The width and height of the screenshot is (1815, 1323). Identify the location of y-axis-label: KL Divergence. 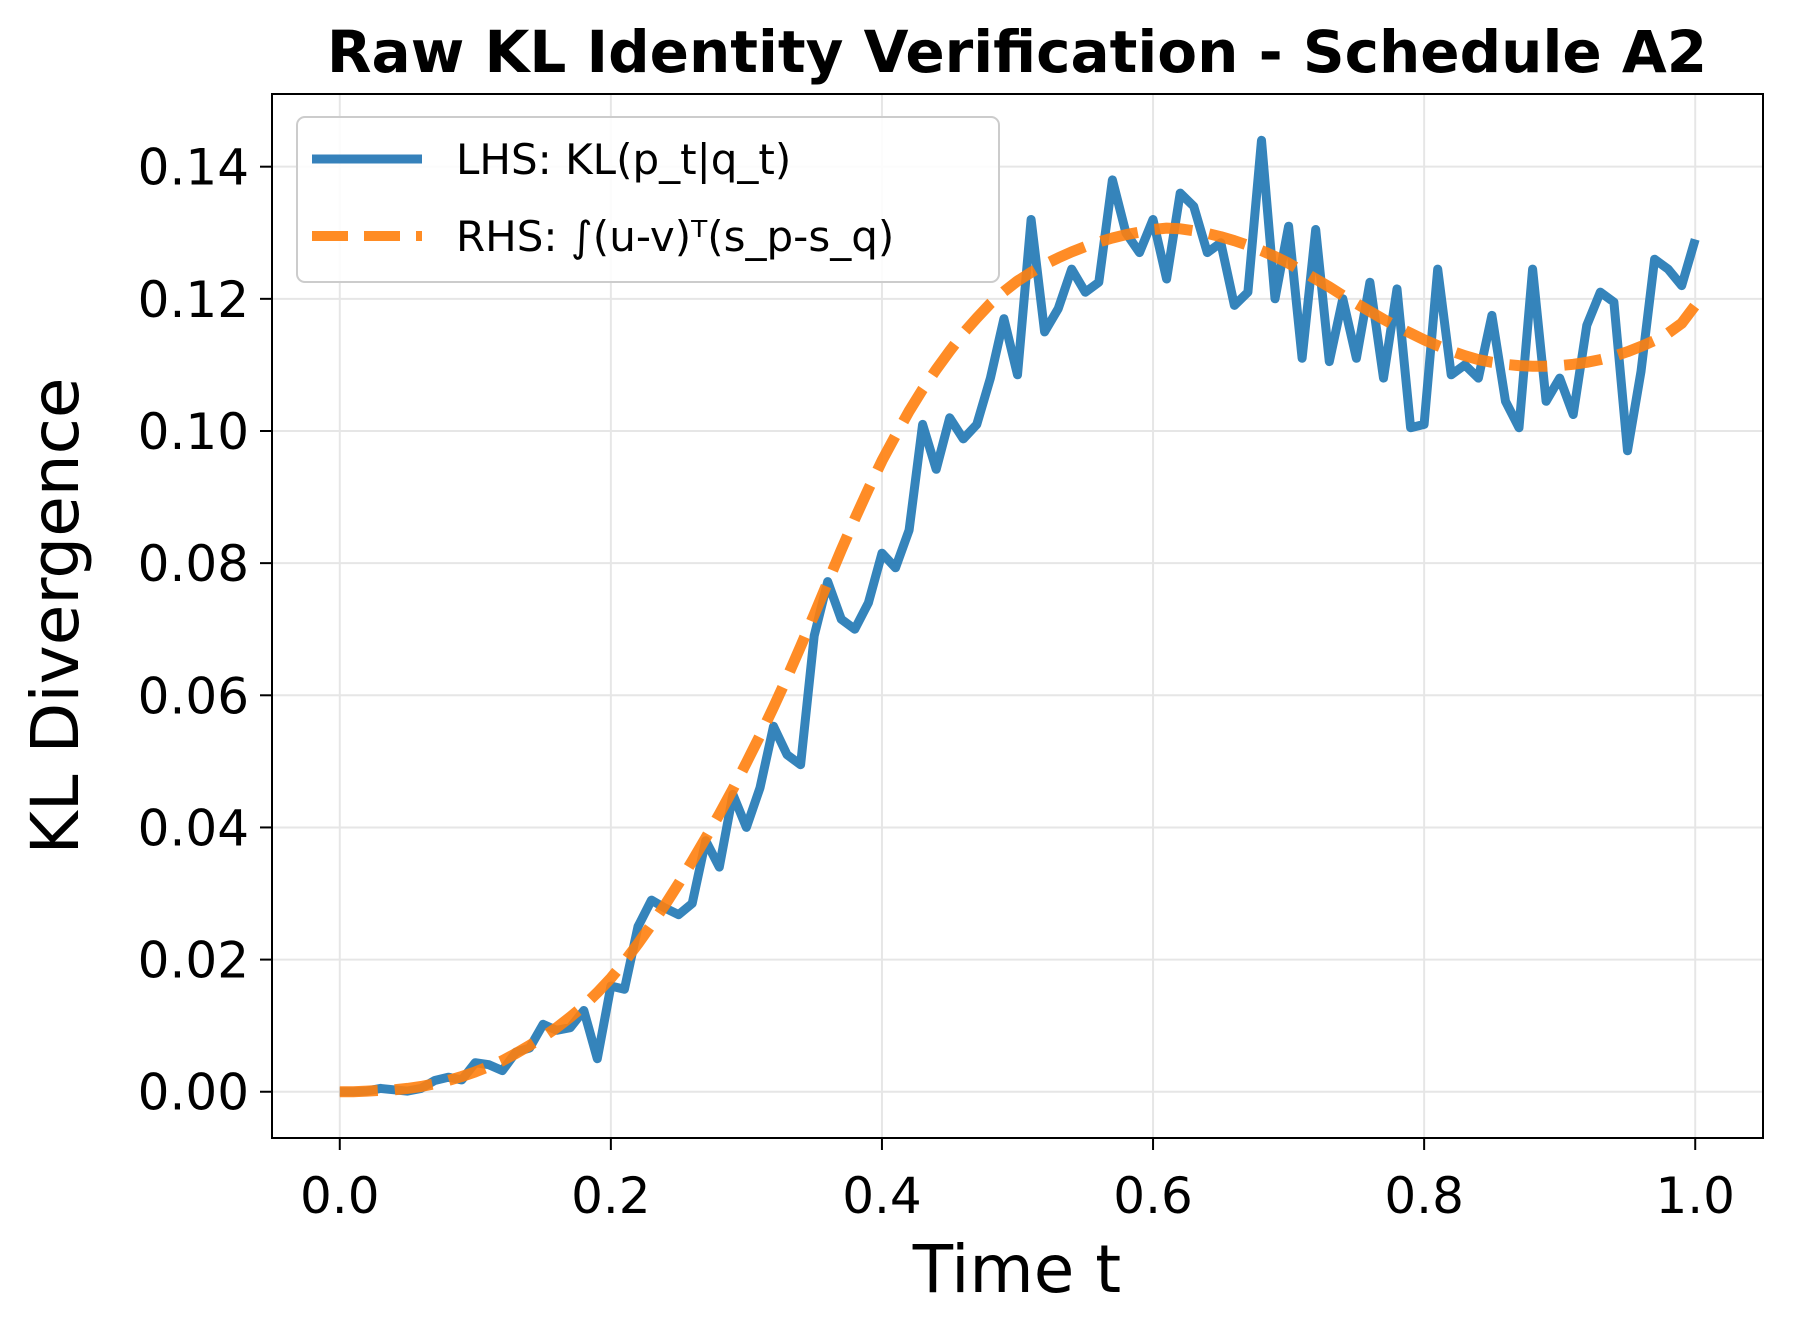
(55, 615).